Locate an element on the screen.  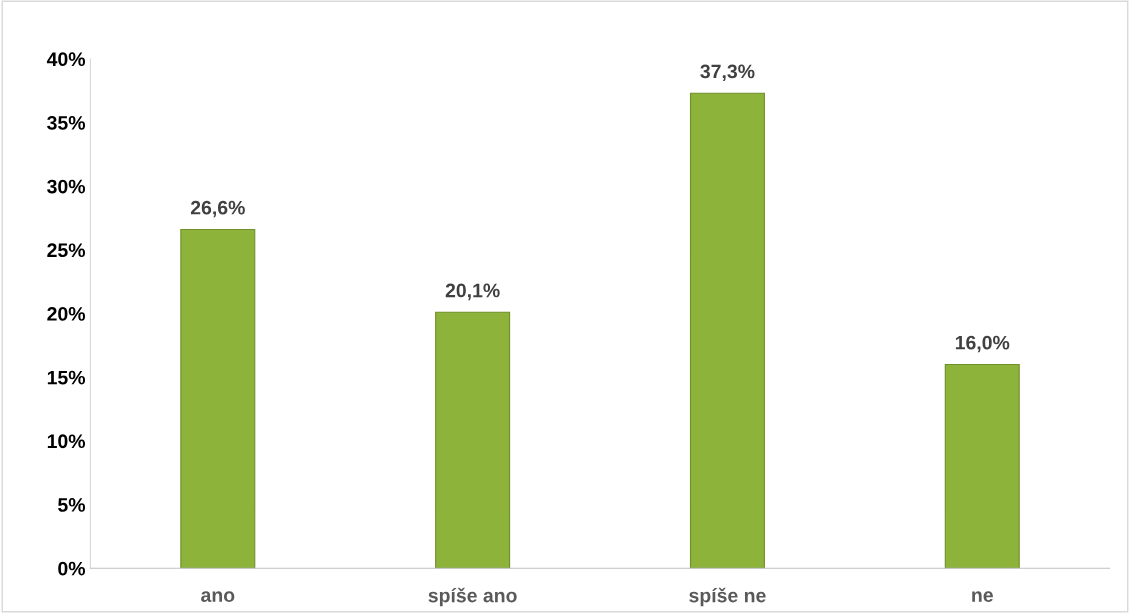
y-tick-label: 0% is located at coordinates (72, 568).